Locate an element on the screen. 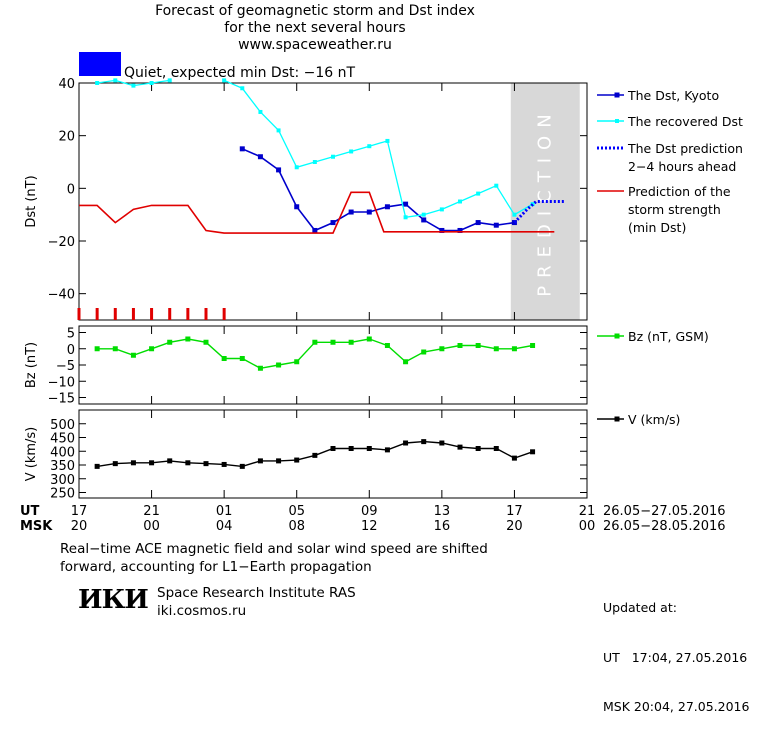 This screenshot has width=760, height=732. ut-tick-label: 01 is located at coordinates (224, 511).